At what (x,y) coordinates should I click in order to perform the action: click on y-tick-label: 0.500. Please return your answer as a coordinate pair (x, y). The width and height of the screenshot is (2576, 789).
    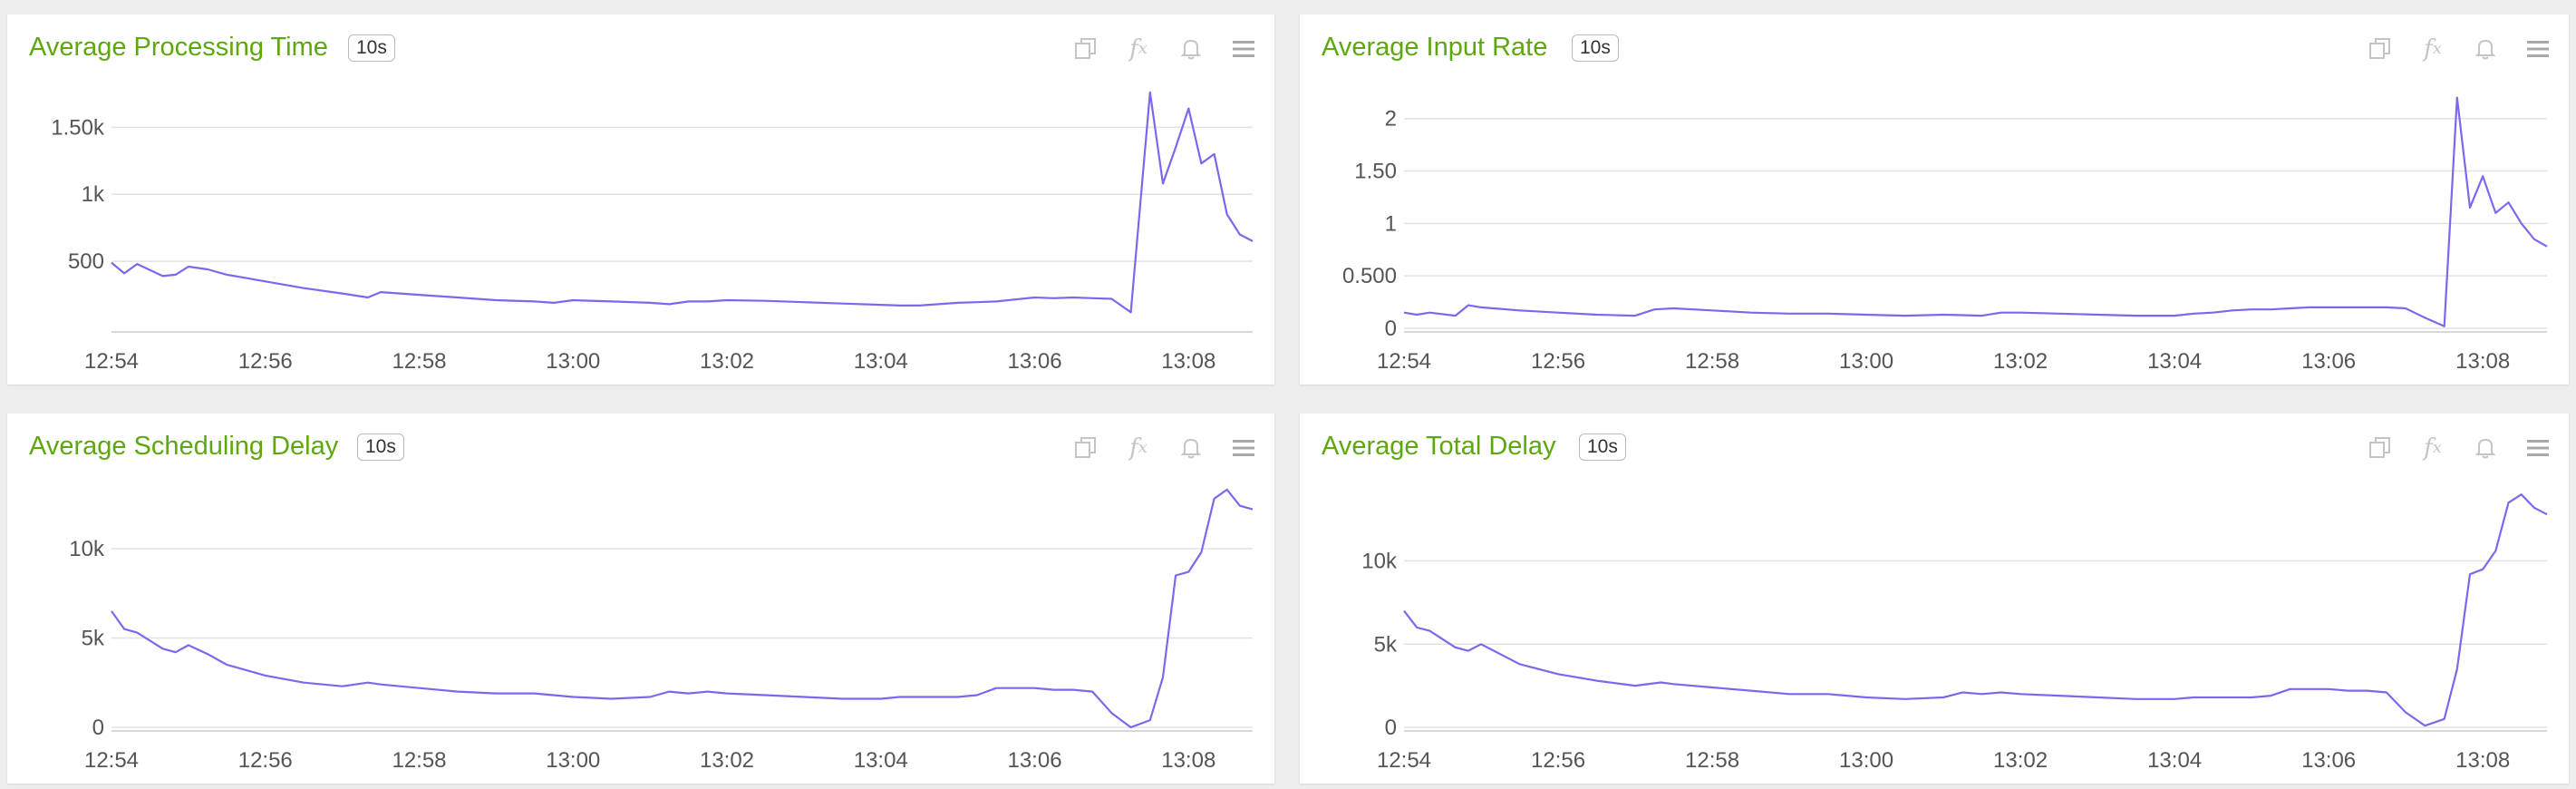
    Looking at the image, I should click on (1369, 276).